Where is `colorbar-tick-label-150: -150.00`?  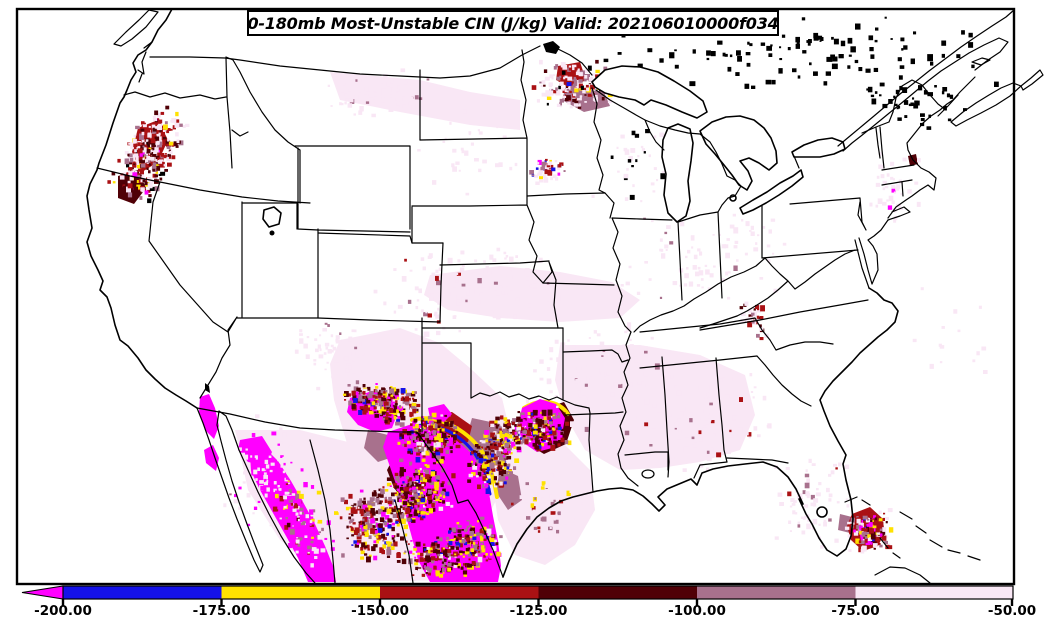 colorbar-tick-label-150: -150.00 is located at coordinates (380, 611).